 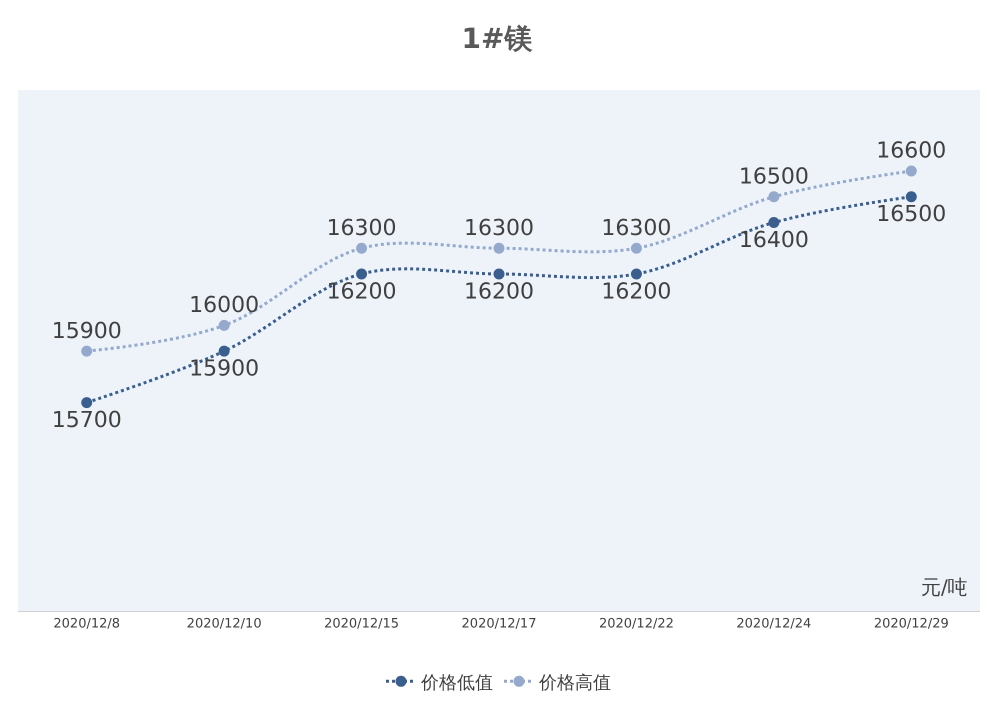 What do you see at coordinates (911, 624) in the screenshot?
I see `x-tick-label: 2020/12/29` at bounding box center [911, 624].